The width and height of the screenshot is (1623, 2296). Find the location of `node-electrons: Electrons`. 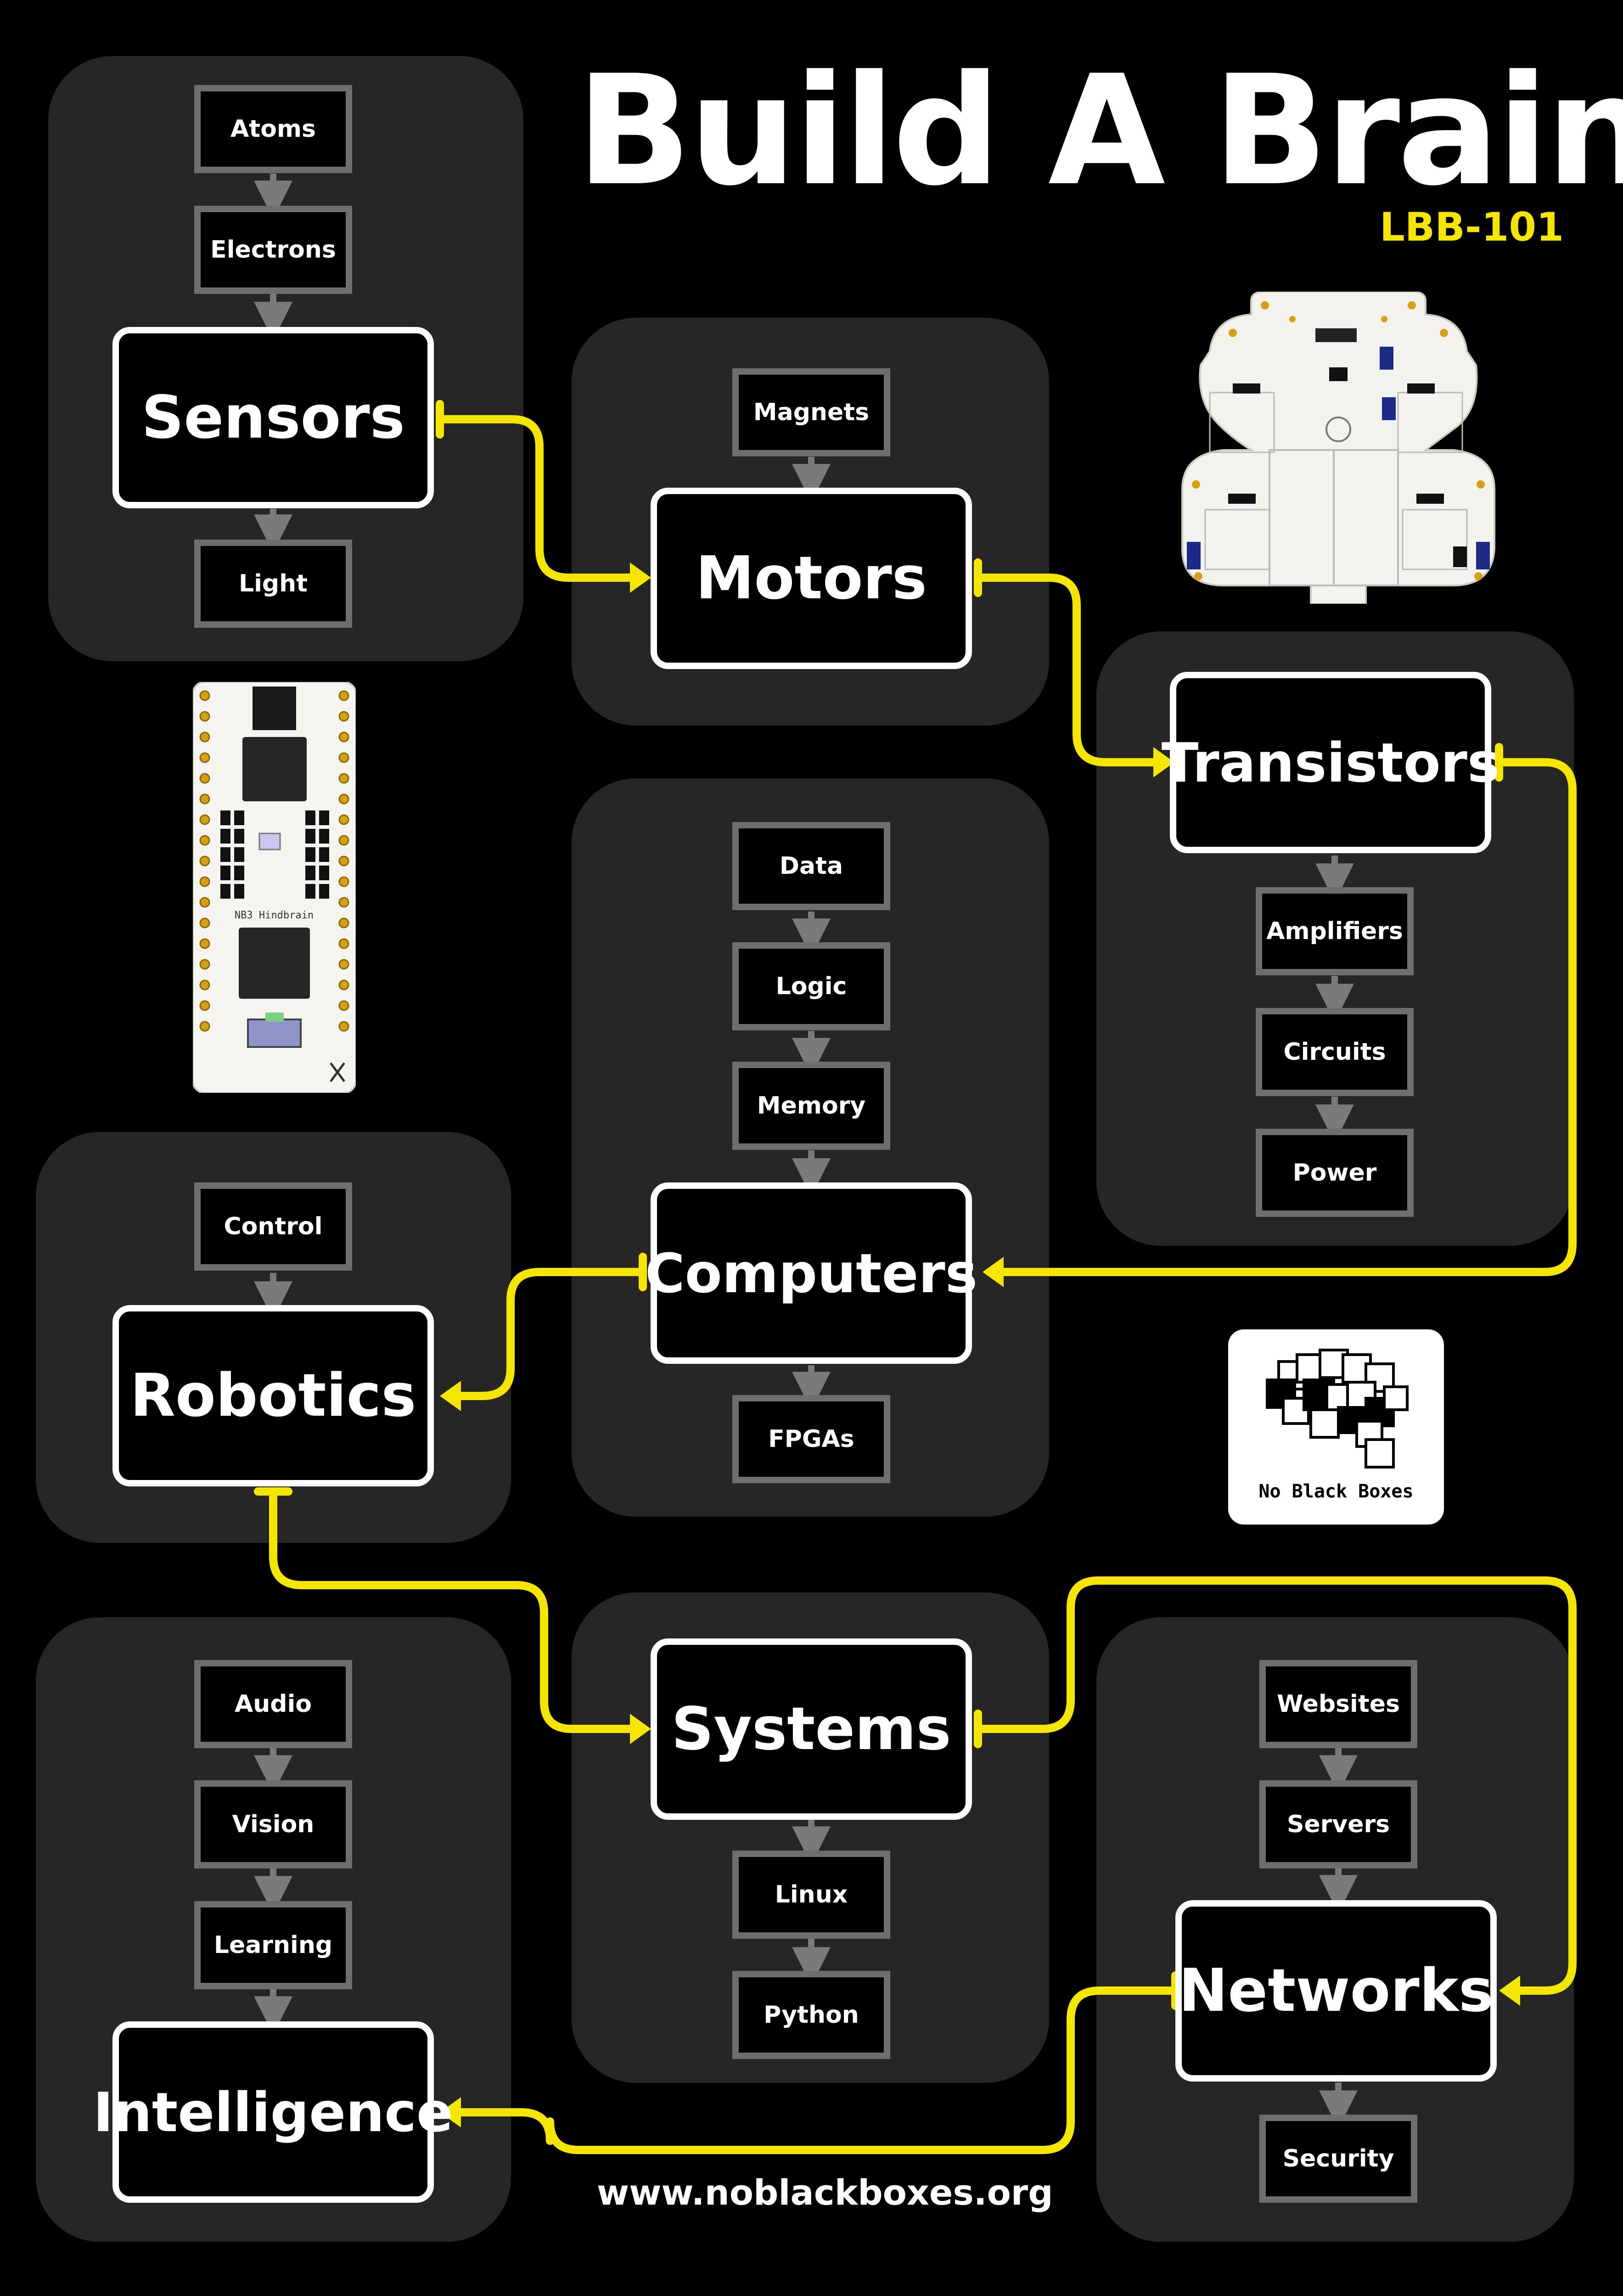

node-electrons: Electrons is located at coordinates (273, 250).